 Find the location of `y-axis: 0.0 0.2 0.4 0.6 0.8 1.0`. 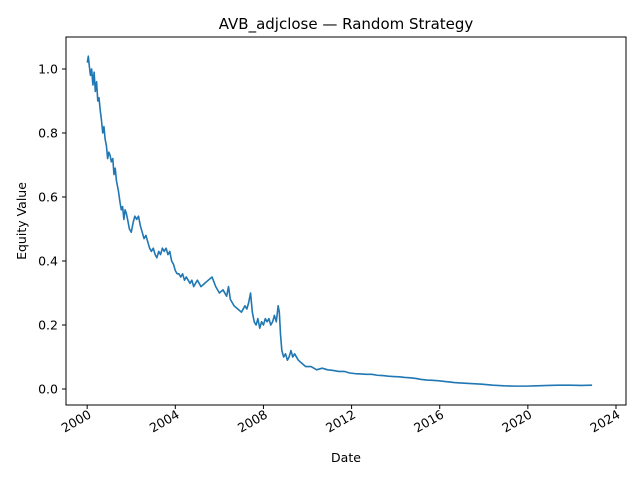

y-axis: 0.0 0.2 0.4 0.6 0.8 1.0 is located at coordinates (52, 229).